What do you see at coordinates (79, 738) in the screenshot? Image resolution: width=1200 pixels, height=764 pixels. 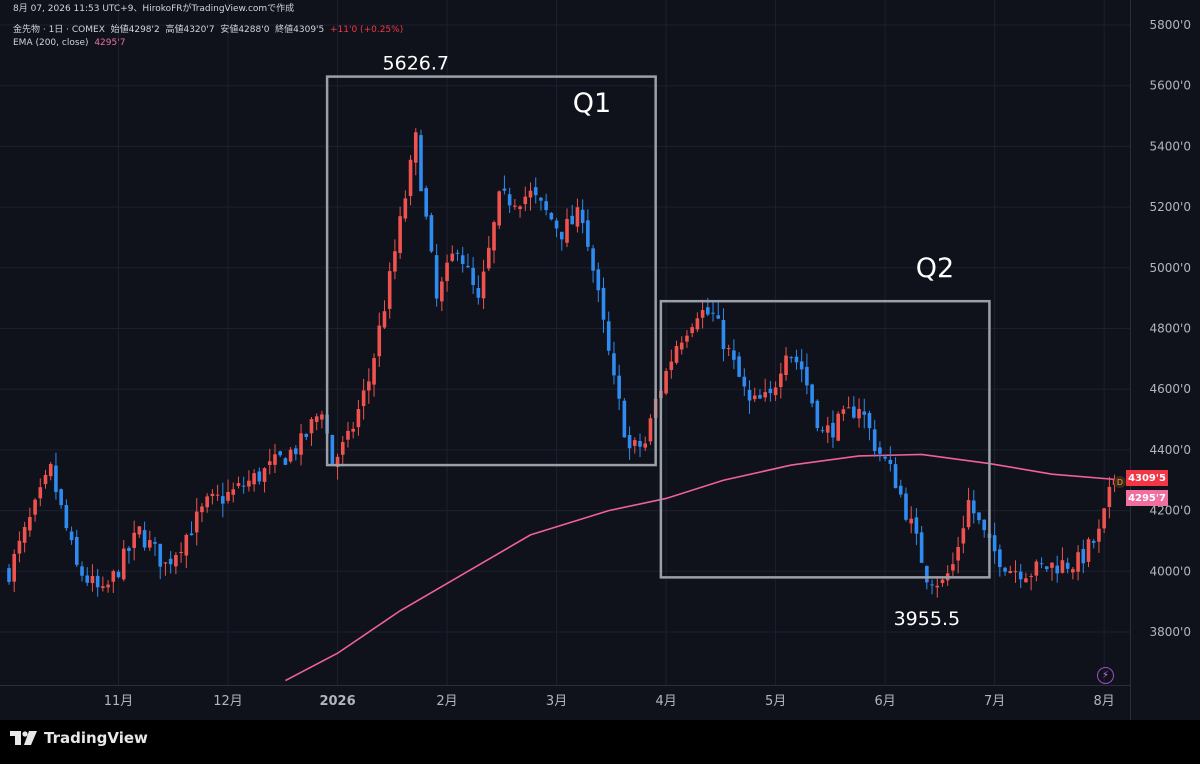 I see `tradingview-logo: TradingView` at bounding box center [79, 738].